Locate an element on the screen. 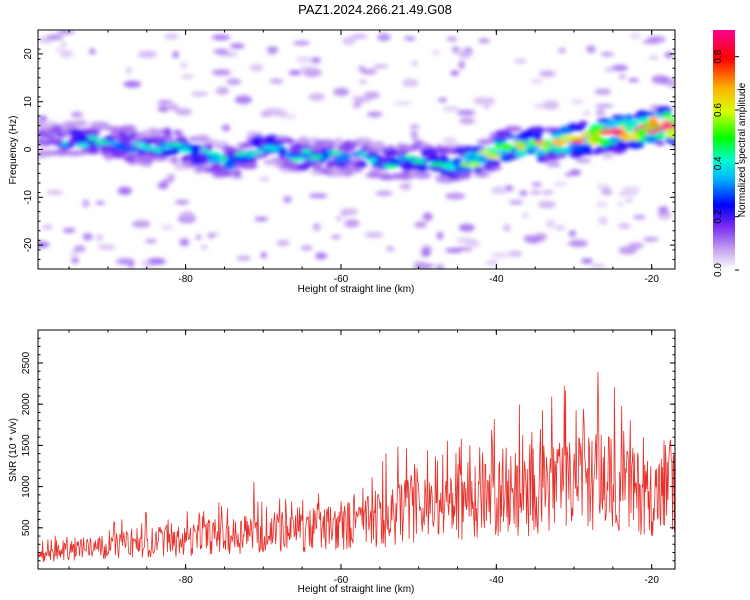  snr-x-axis-label: Height of straight line (km) is located at coordinates (356, 589).